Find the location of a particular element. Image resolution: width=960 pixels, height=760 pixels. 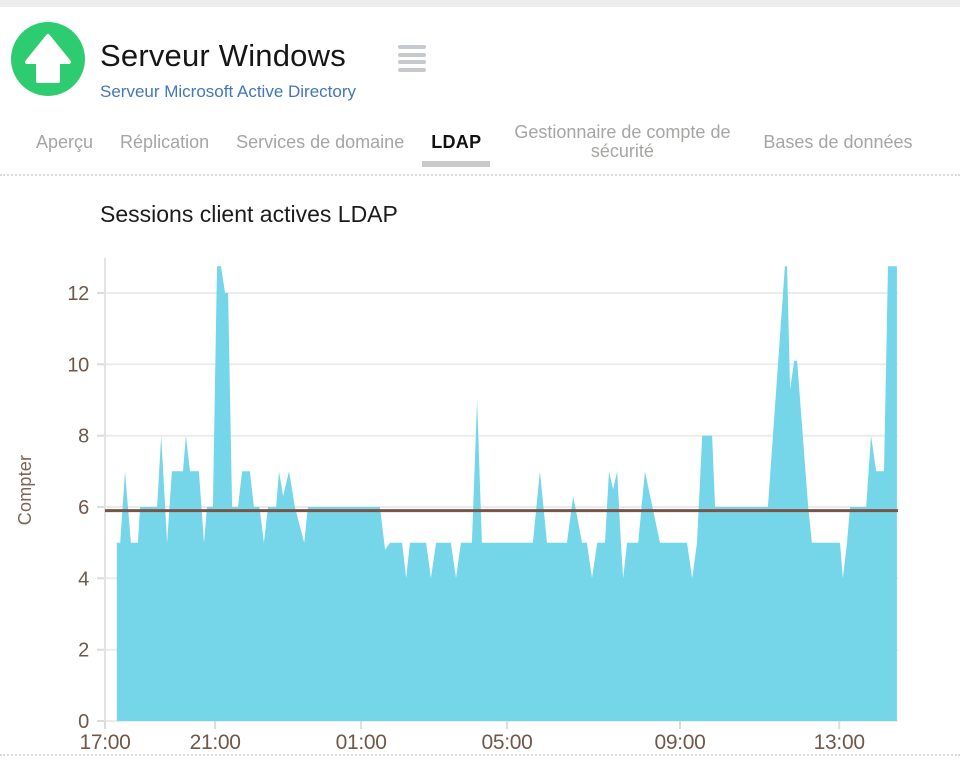

tab-gestionnaire-de-compte-de-s-curit-: Gestionnaire de compte de sécurité is located at coordinates (622, 141).